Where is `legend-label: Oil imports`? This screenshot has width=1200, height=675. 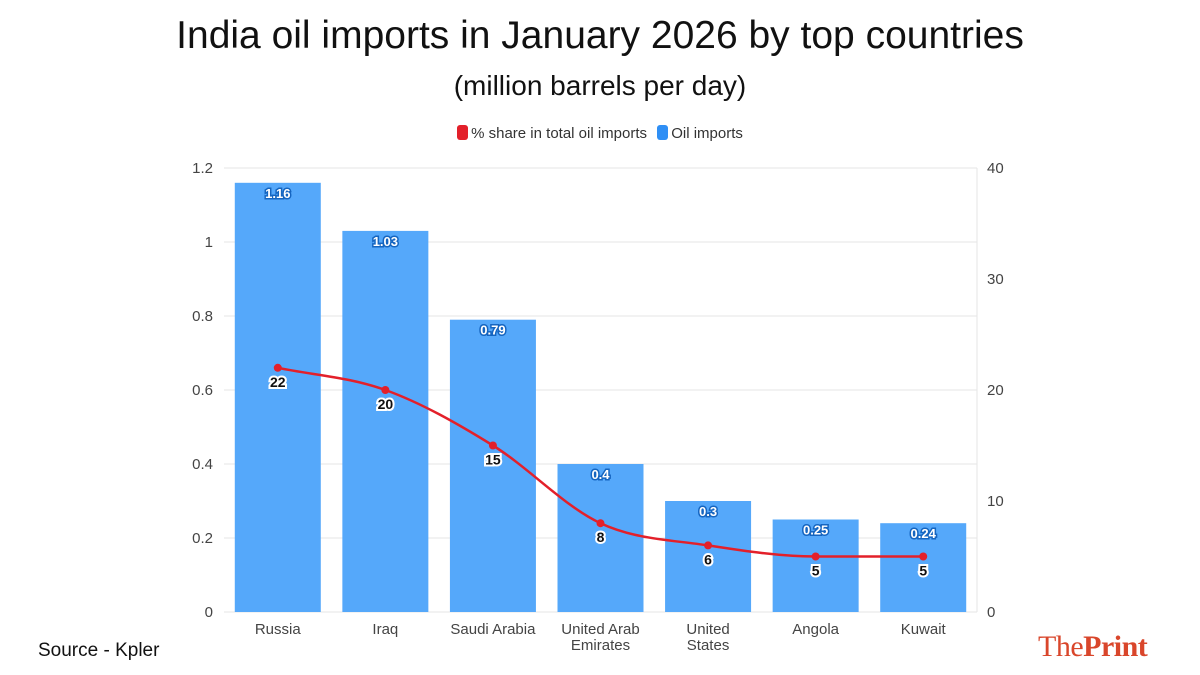
legend-label: Oil imports is located at coordinates (707, 133).